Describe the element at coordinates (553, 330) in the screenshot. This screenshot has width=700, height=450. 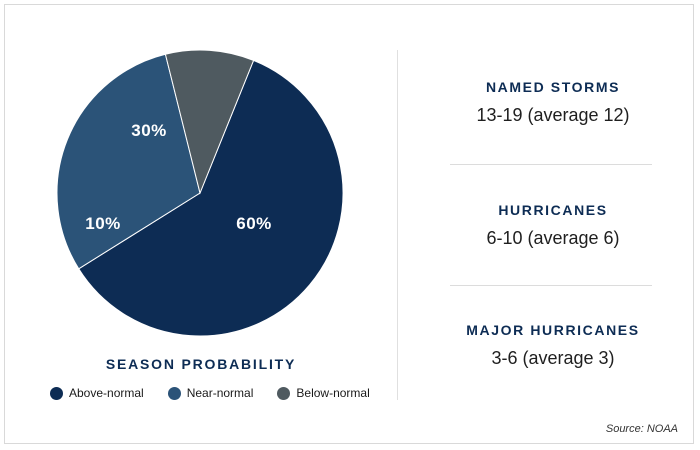
I see `stat-label-major-hurricanes: MAJOR HURRICANES` at that location.